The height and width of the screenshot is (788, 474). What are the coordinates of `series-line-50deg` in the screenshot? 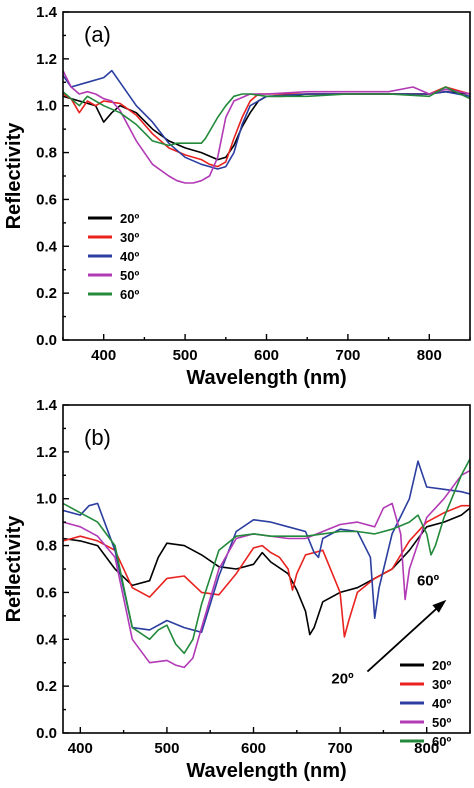 It's located at (266, 127).